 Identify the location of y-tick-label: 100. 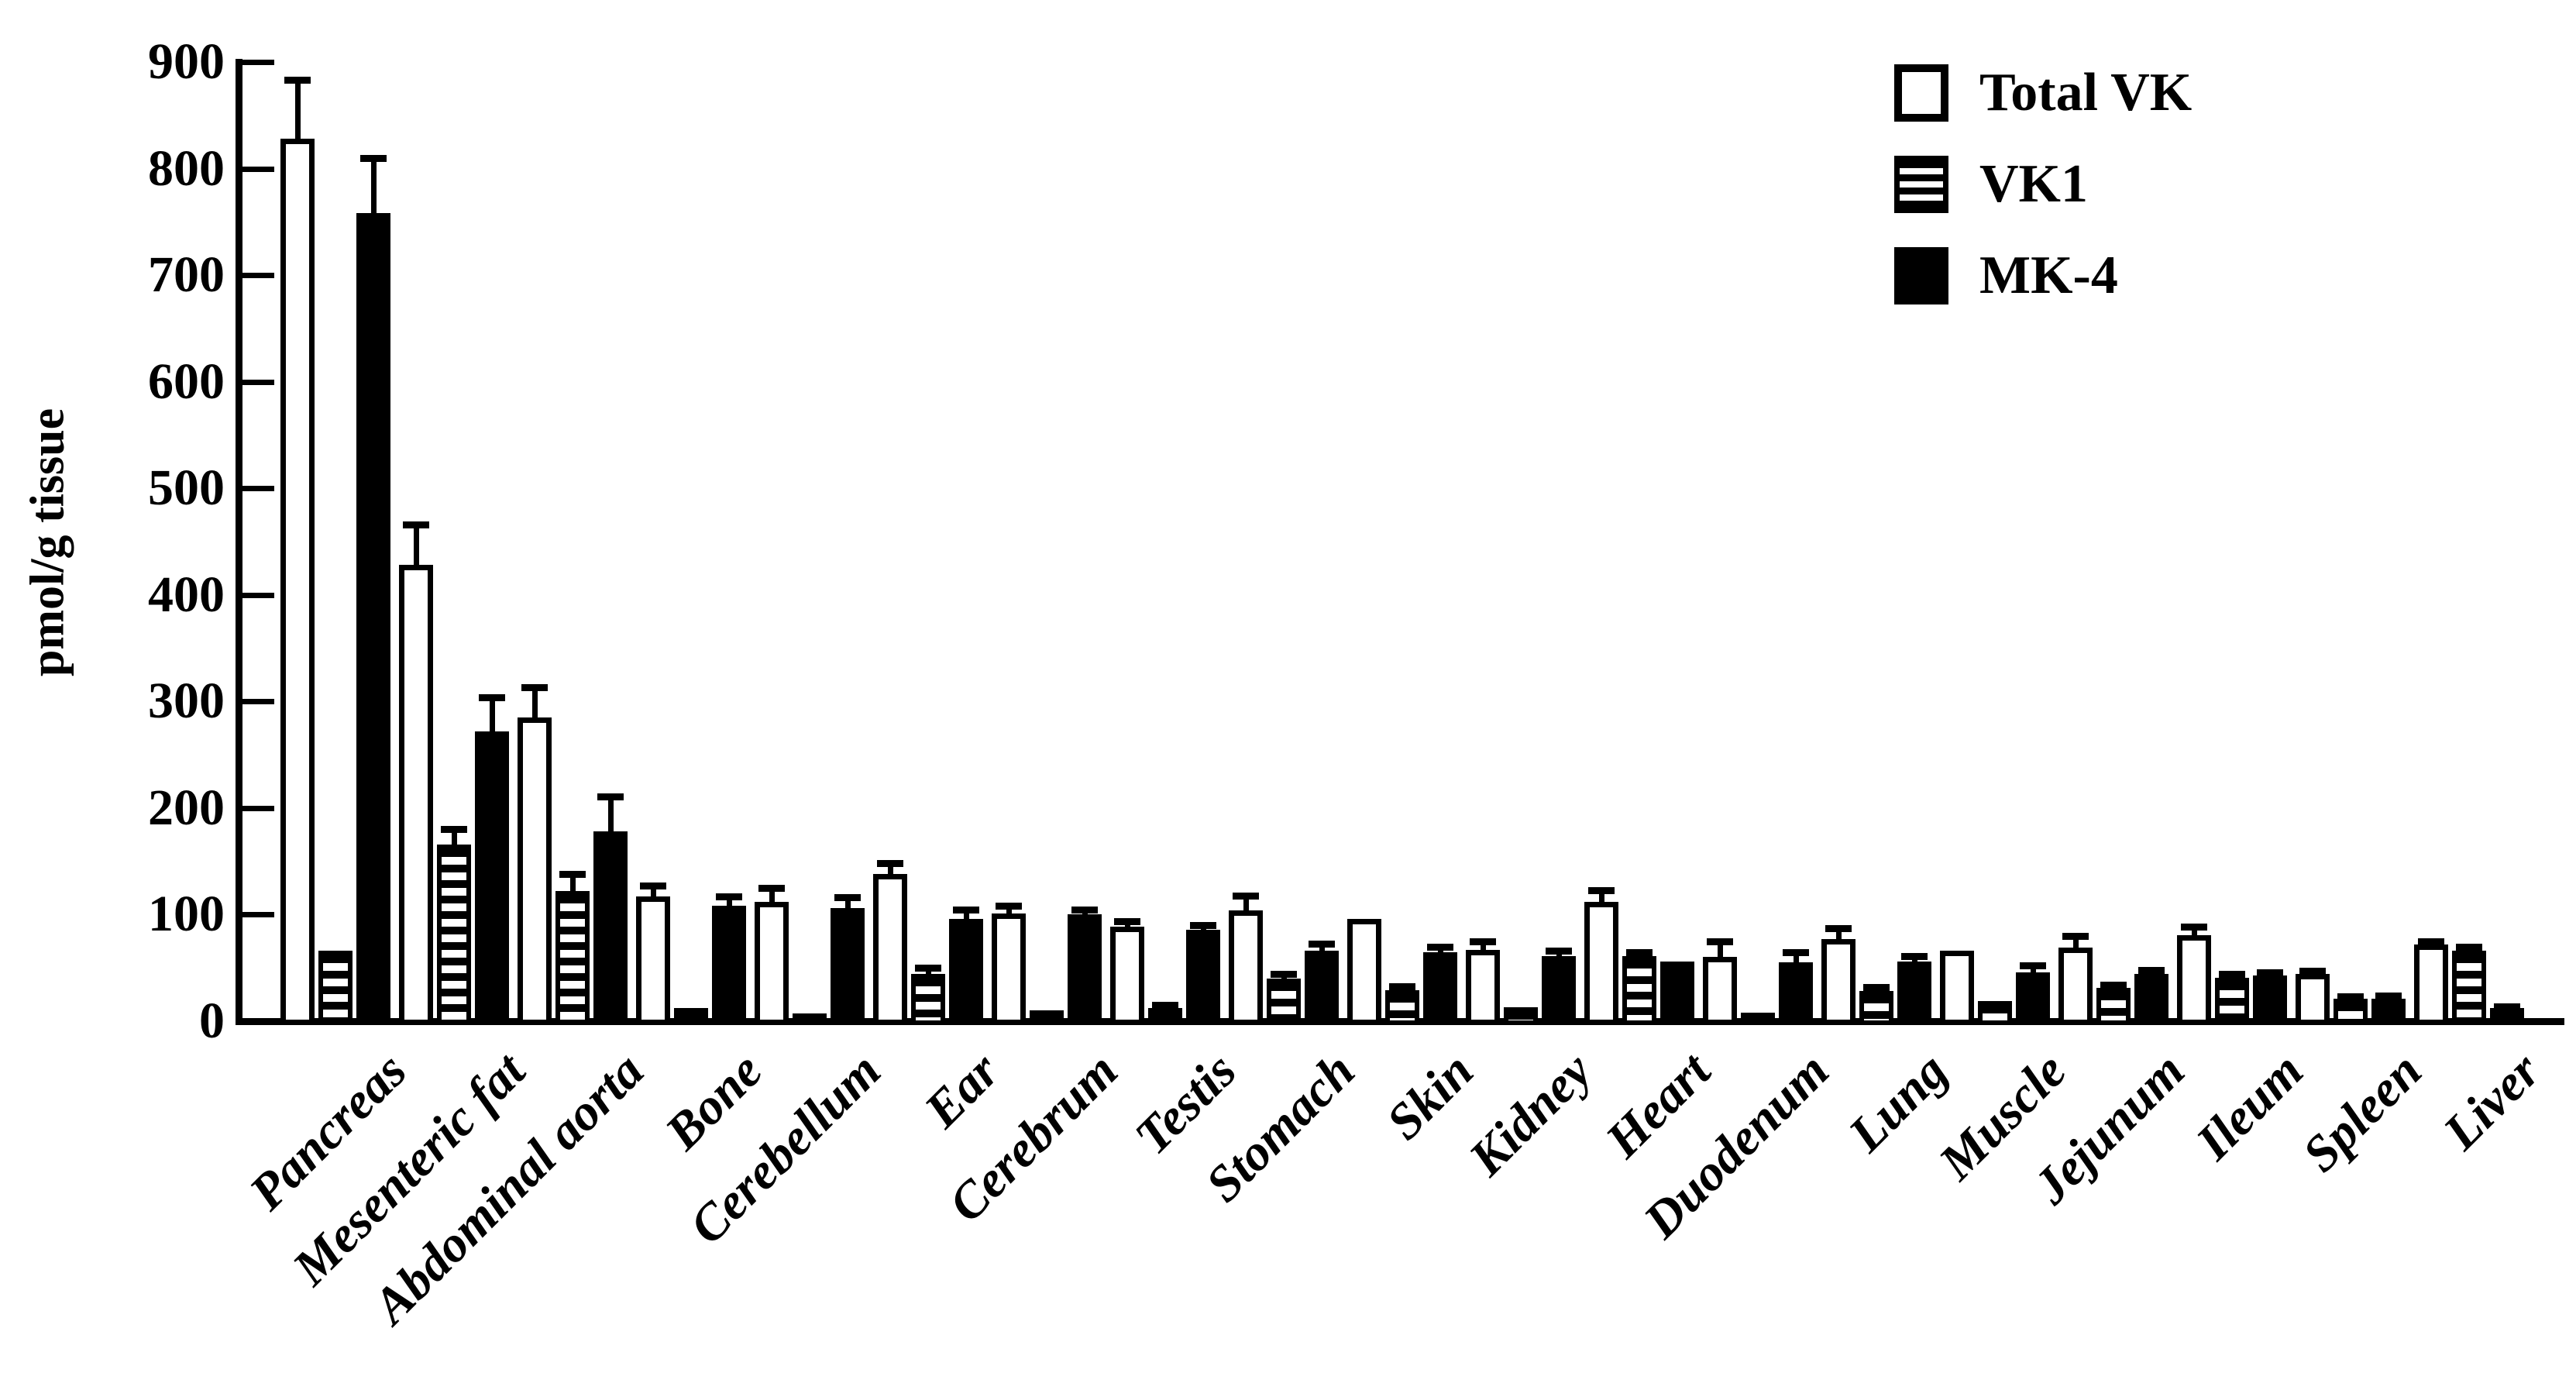
(186, 914).